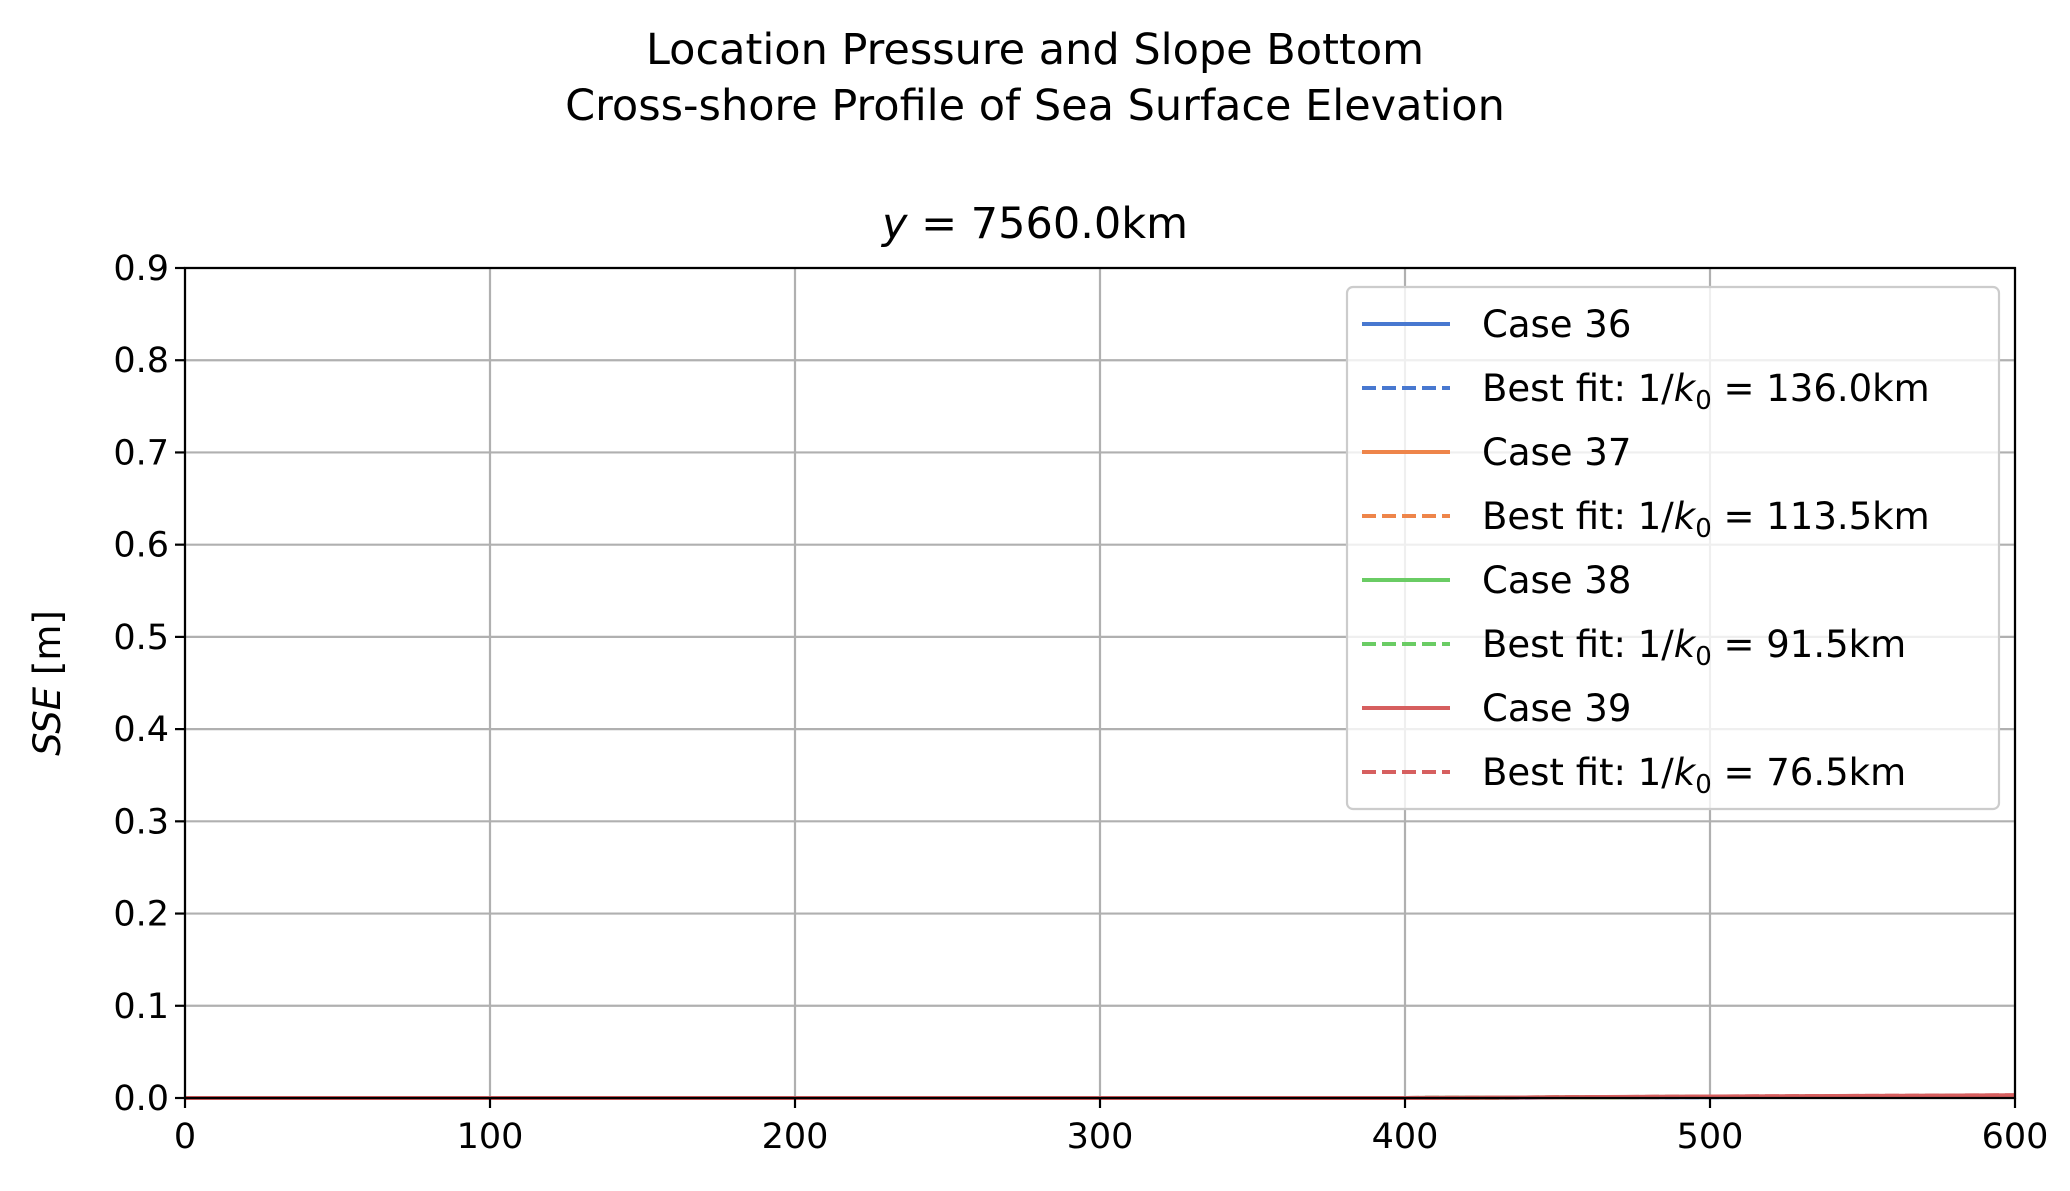  I want to click on legend-label: Case 39, so click(1556, 708).